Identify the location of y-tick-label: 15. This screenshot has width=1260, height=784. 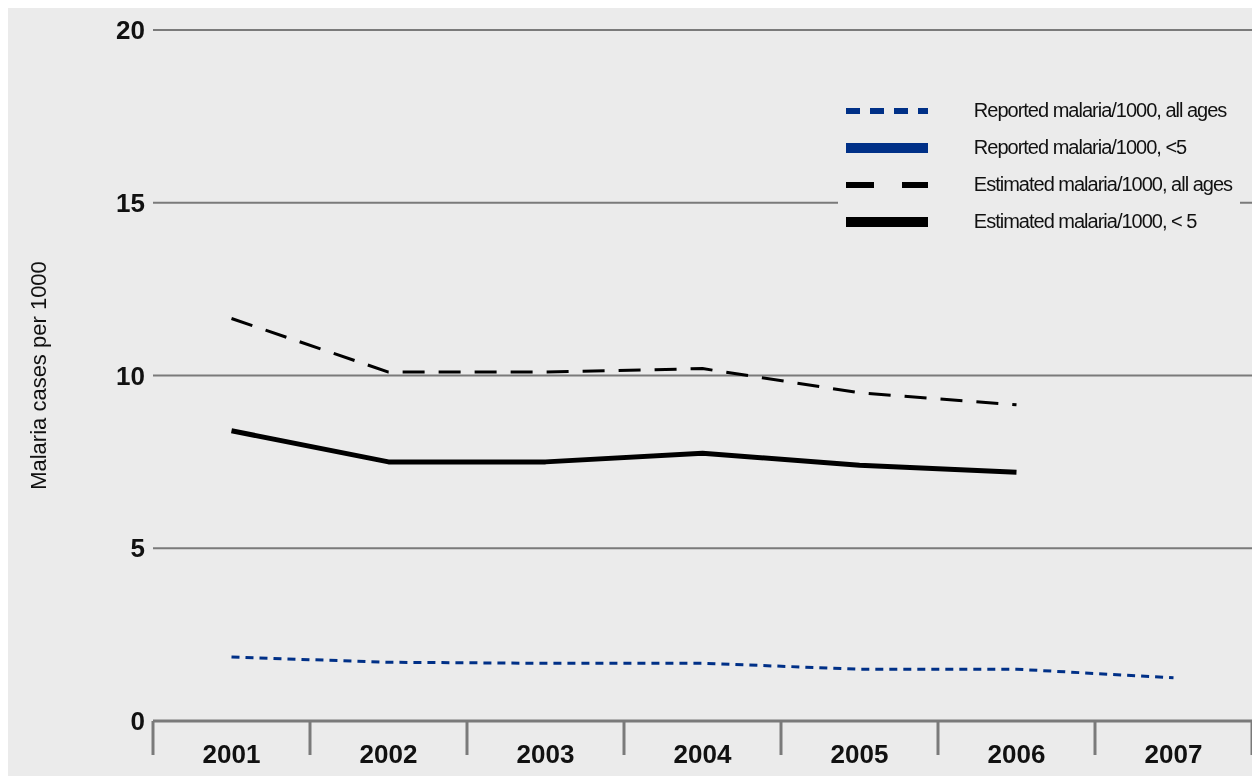
(130, 202).